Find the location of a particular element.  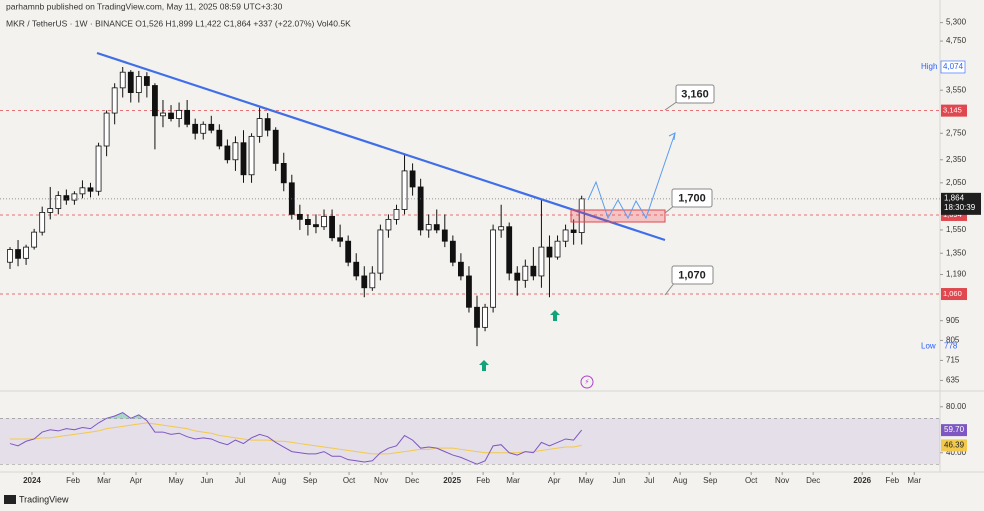

high-value: 4,074 is located at coordinates (953, 66).